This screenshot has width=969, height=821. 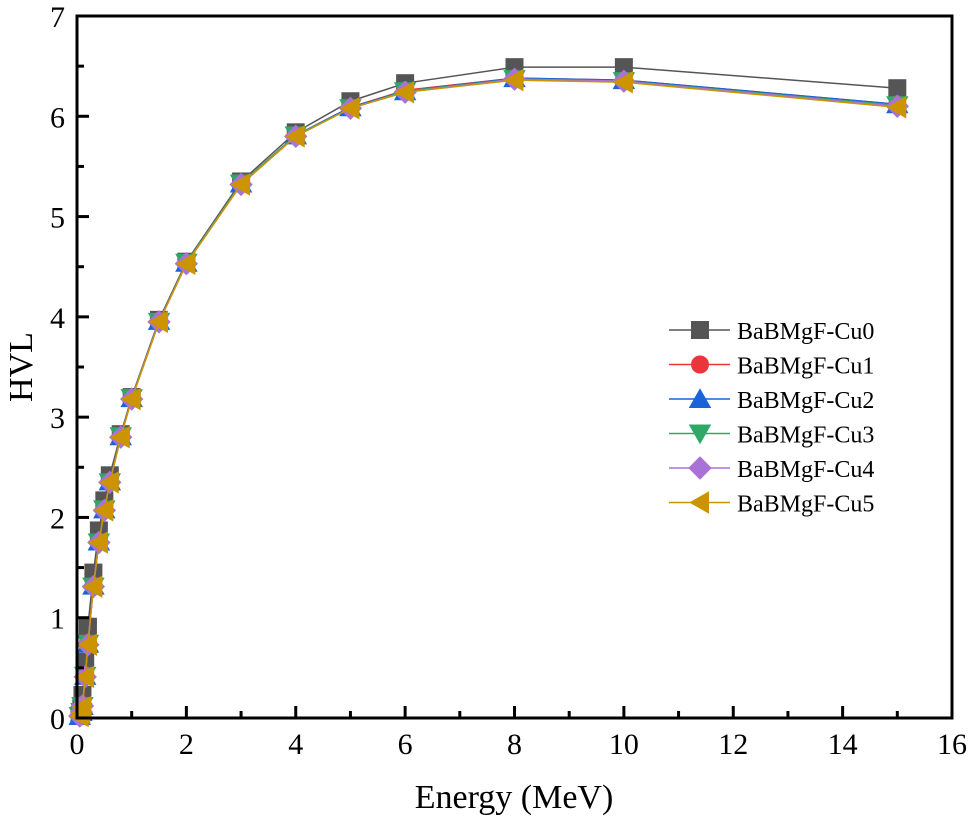 I want to click on x-tick-label: 14, so click(x=843, y=744).